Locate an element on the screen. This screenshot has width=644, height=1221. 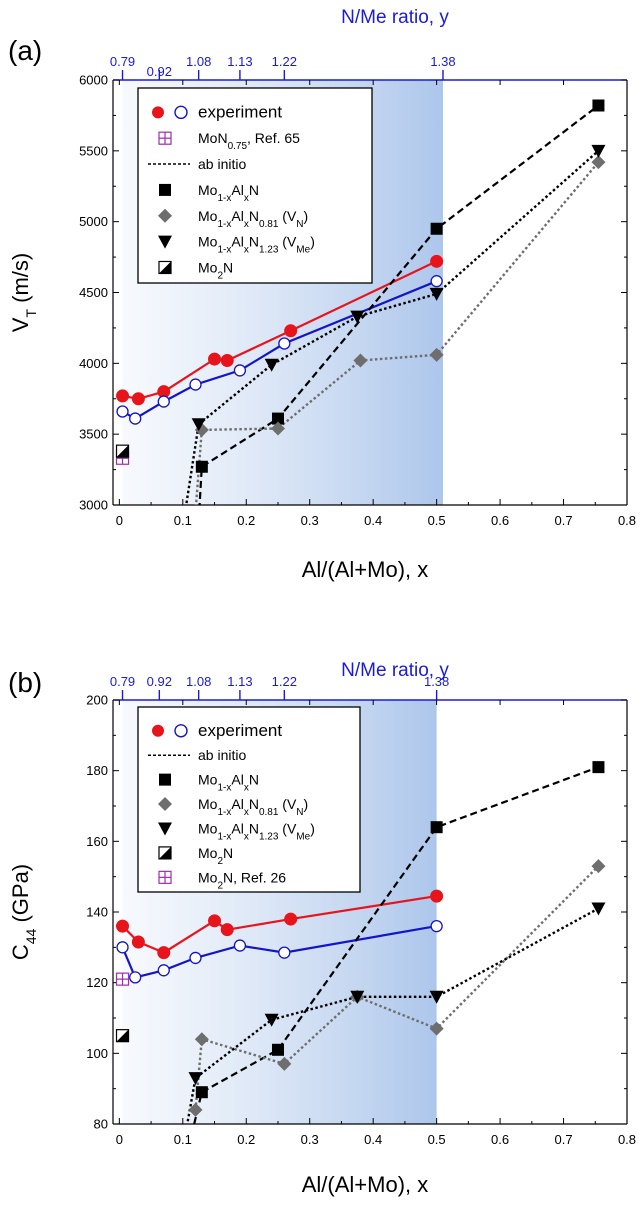
top-tick-label: 0.79 is located at coordinates (122, 61).